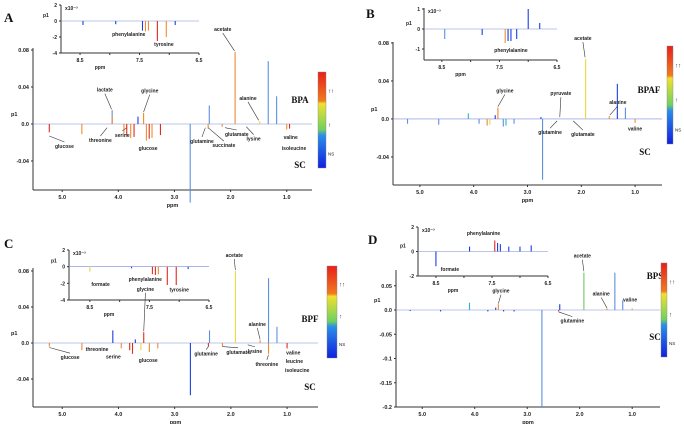 The width and height of the screenshot is (684, 424). What do you see at coordinates (649, 90) in the screenshot?
I see `group-label-top: BPAF` at bounding box center [649, 90].